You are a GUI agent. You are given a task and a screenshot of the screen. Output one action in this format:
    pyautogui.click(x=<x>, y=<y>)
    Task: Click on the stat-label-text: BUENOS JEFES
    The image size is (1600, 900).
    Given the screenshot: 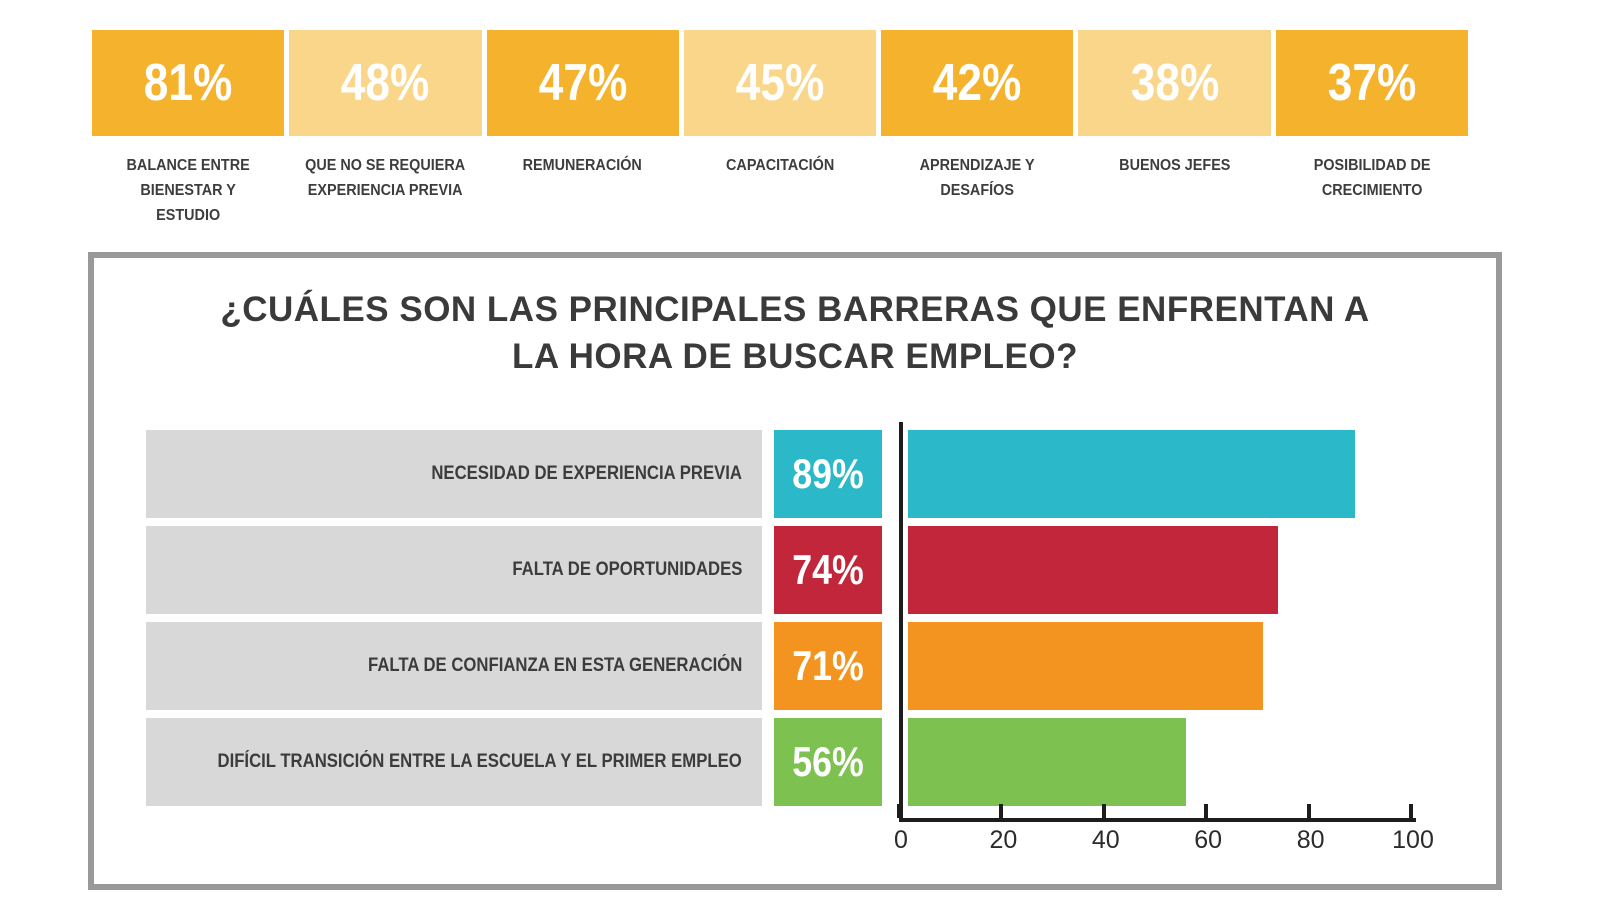 What is the action you would take?
    pyautogui.click(x=1174, y=165)
    